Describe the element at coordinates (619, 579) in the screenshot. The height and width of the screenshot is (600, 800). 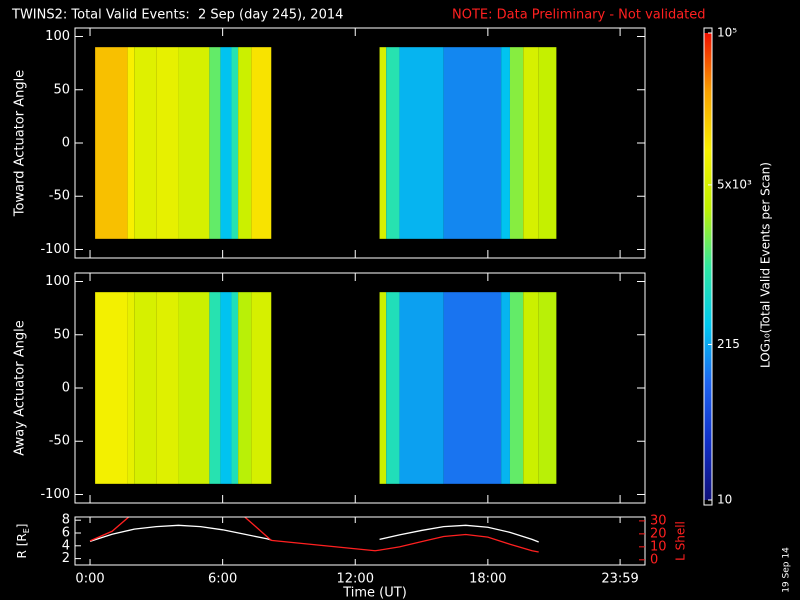
I see `x-tick-label: 23:59` at that location.